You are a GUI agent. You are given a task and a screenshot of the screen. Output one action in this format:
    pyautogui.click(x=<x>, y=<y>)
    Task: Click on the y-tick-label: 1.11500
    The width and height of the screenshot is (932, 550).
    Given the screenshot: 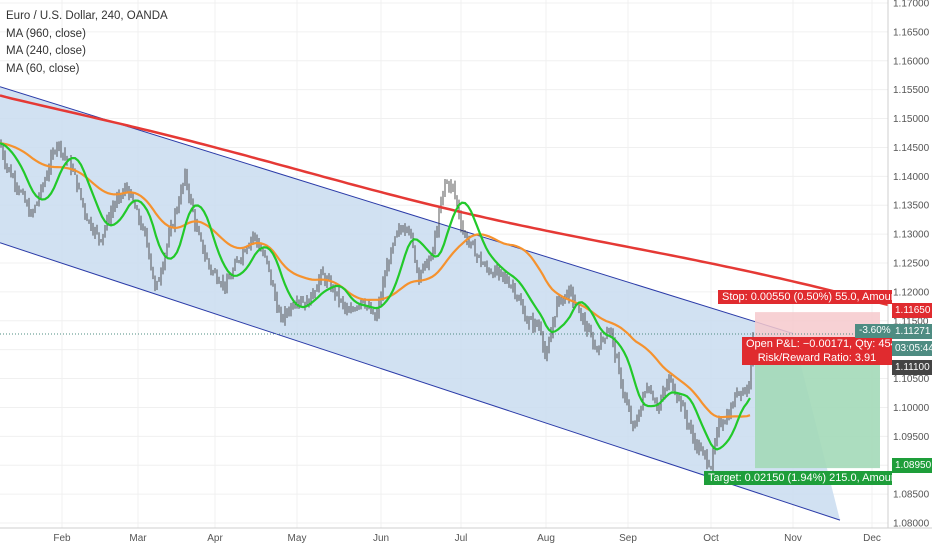 What is the action you would take?
    pyautogui.click(x=911, y=321)
    